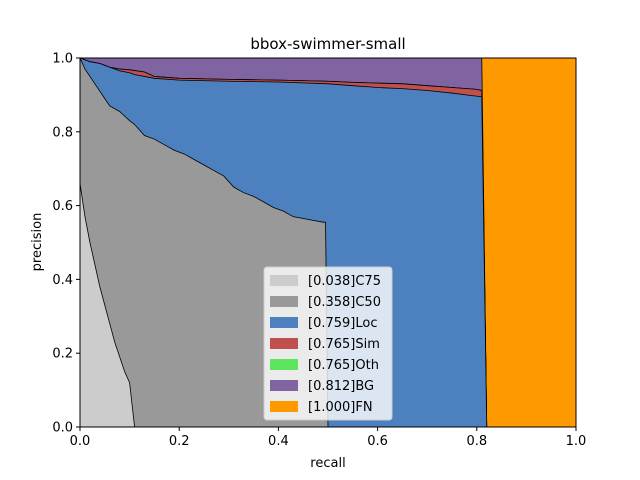 The height and width of the screenshot is (480, 640). What do you see at coordinates (476, 441) in the screenshot?
I see `x-tick-label: 0.8` at bounding box center [476, 441].